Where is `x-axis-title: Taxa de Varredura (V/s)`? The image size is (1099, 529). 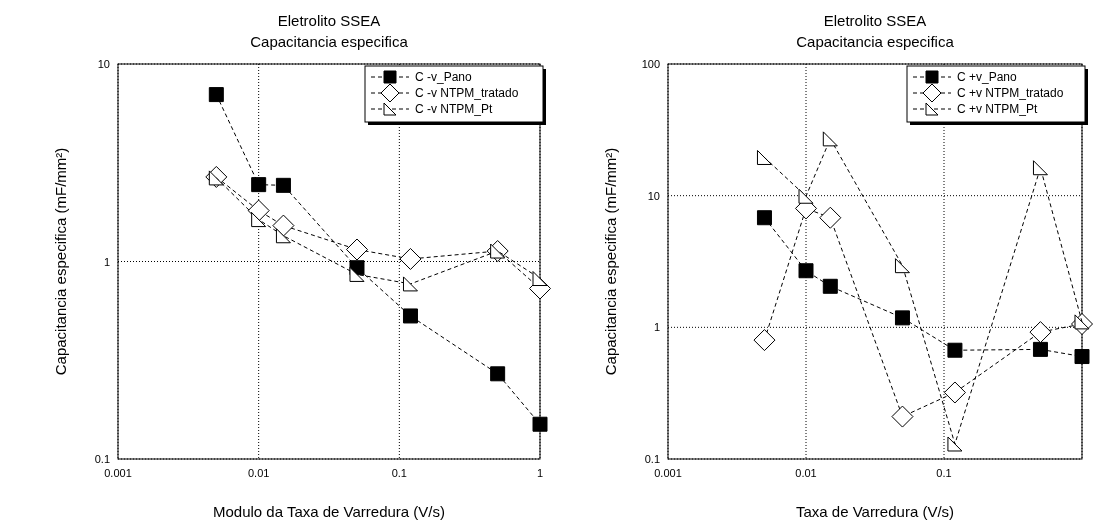
x-axis-title: Taxa de Varredura (V/s) is located at coordinates (875, 511).